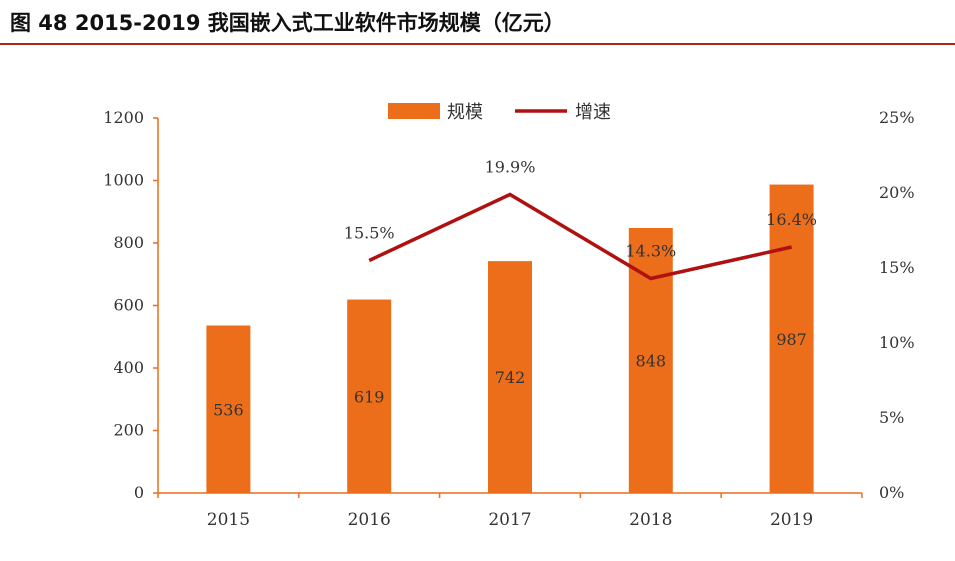  What do you see at coordinates (510, 167) in the screenshot?
I see `growth-value-label: 19.9%` at bounding box center [510, 167].